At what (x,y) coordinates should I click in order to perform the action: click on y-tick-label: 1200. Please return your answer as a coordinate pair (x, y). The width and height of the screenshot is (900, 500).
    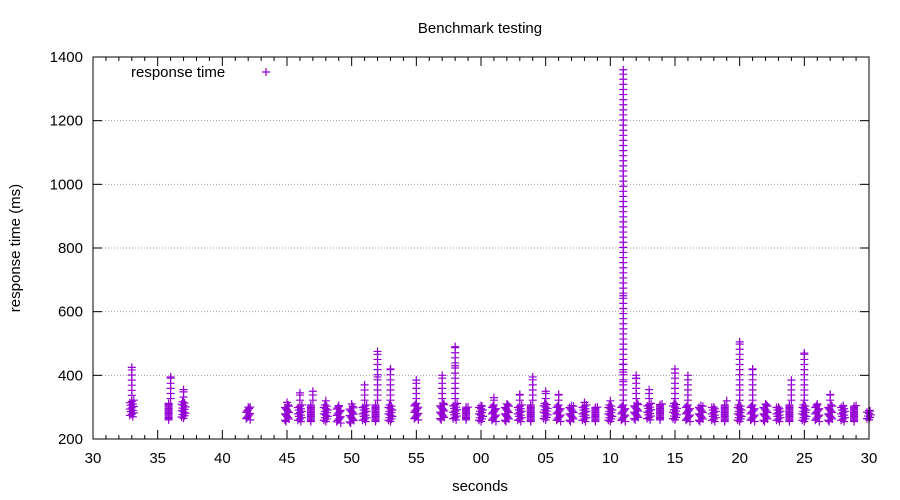
    Looking at the image, I should click on (66, 121).